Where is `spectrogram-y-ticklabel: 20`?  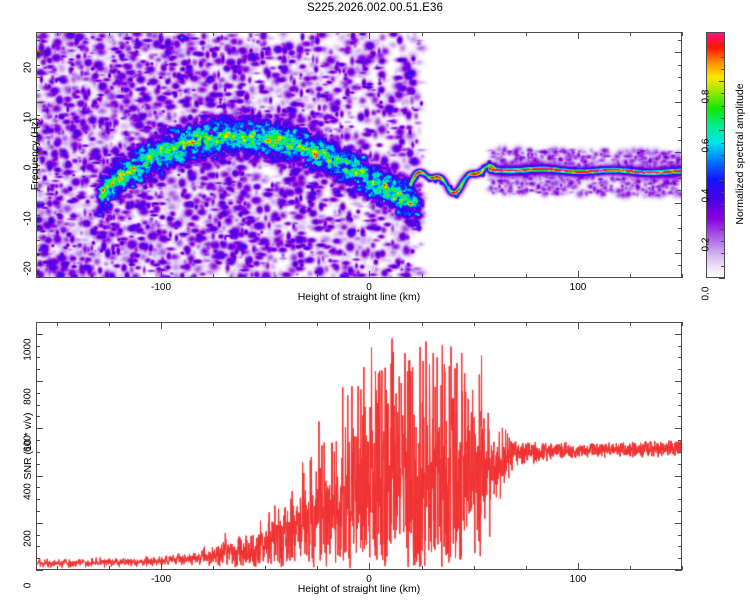 spectrogram-y-ticklabel: 20 is located at coordinates (28, 67).